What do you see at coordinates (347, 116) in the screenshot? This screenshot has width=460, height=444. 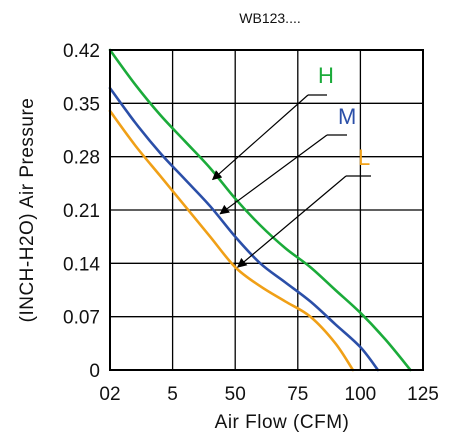 I see `series-label-m: M` at bounding box center [347, 116].